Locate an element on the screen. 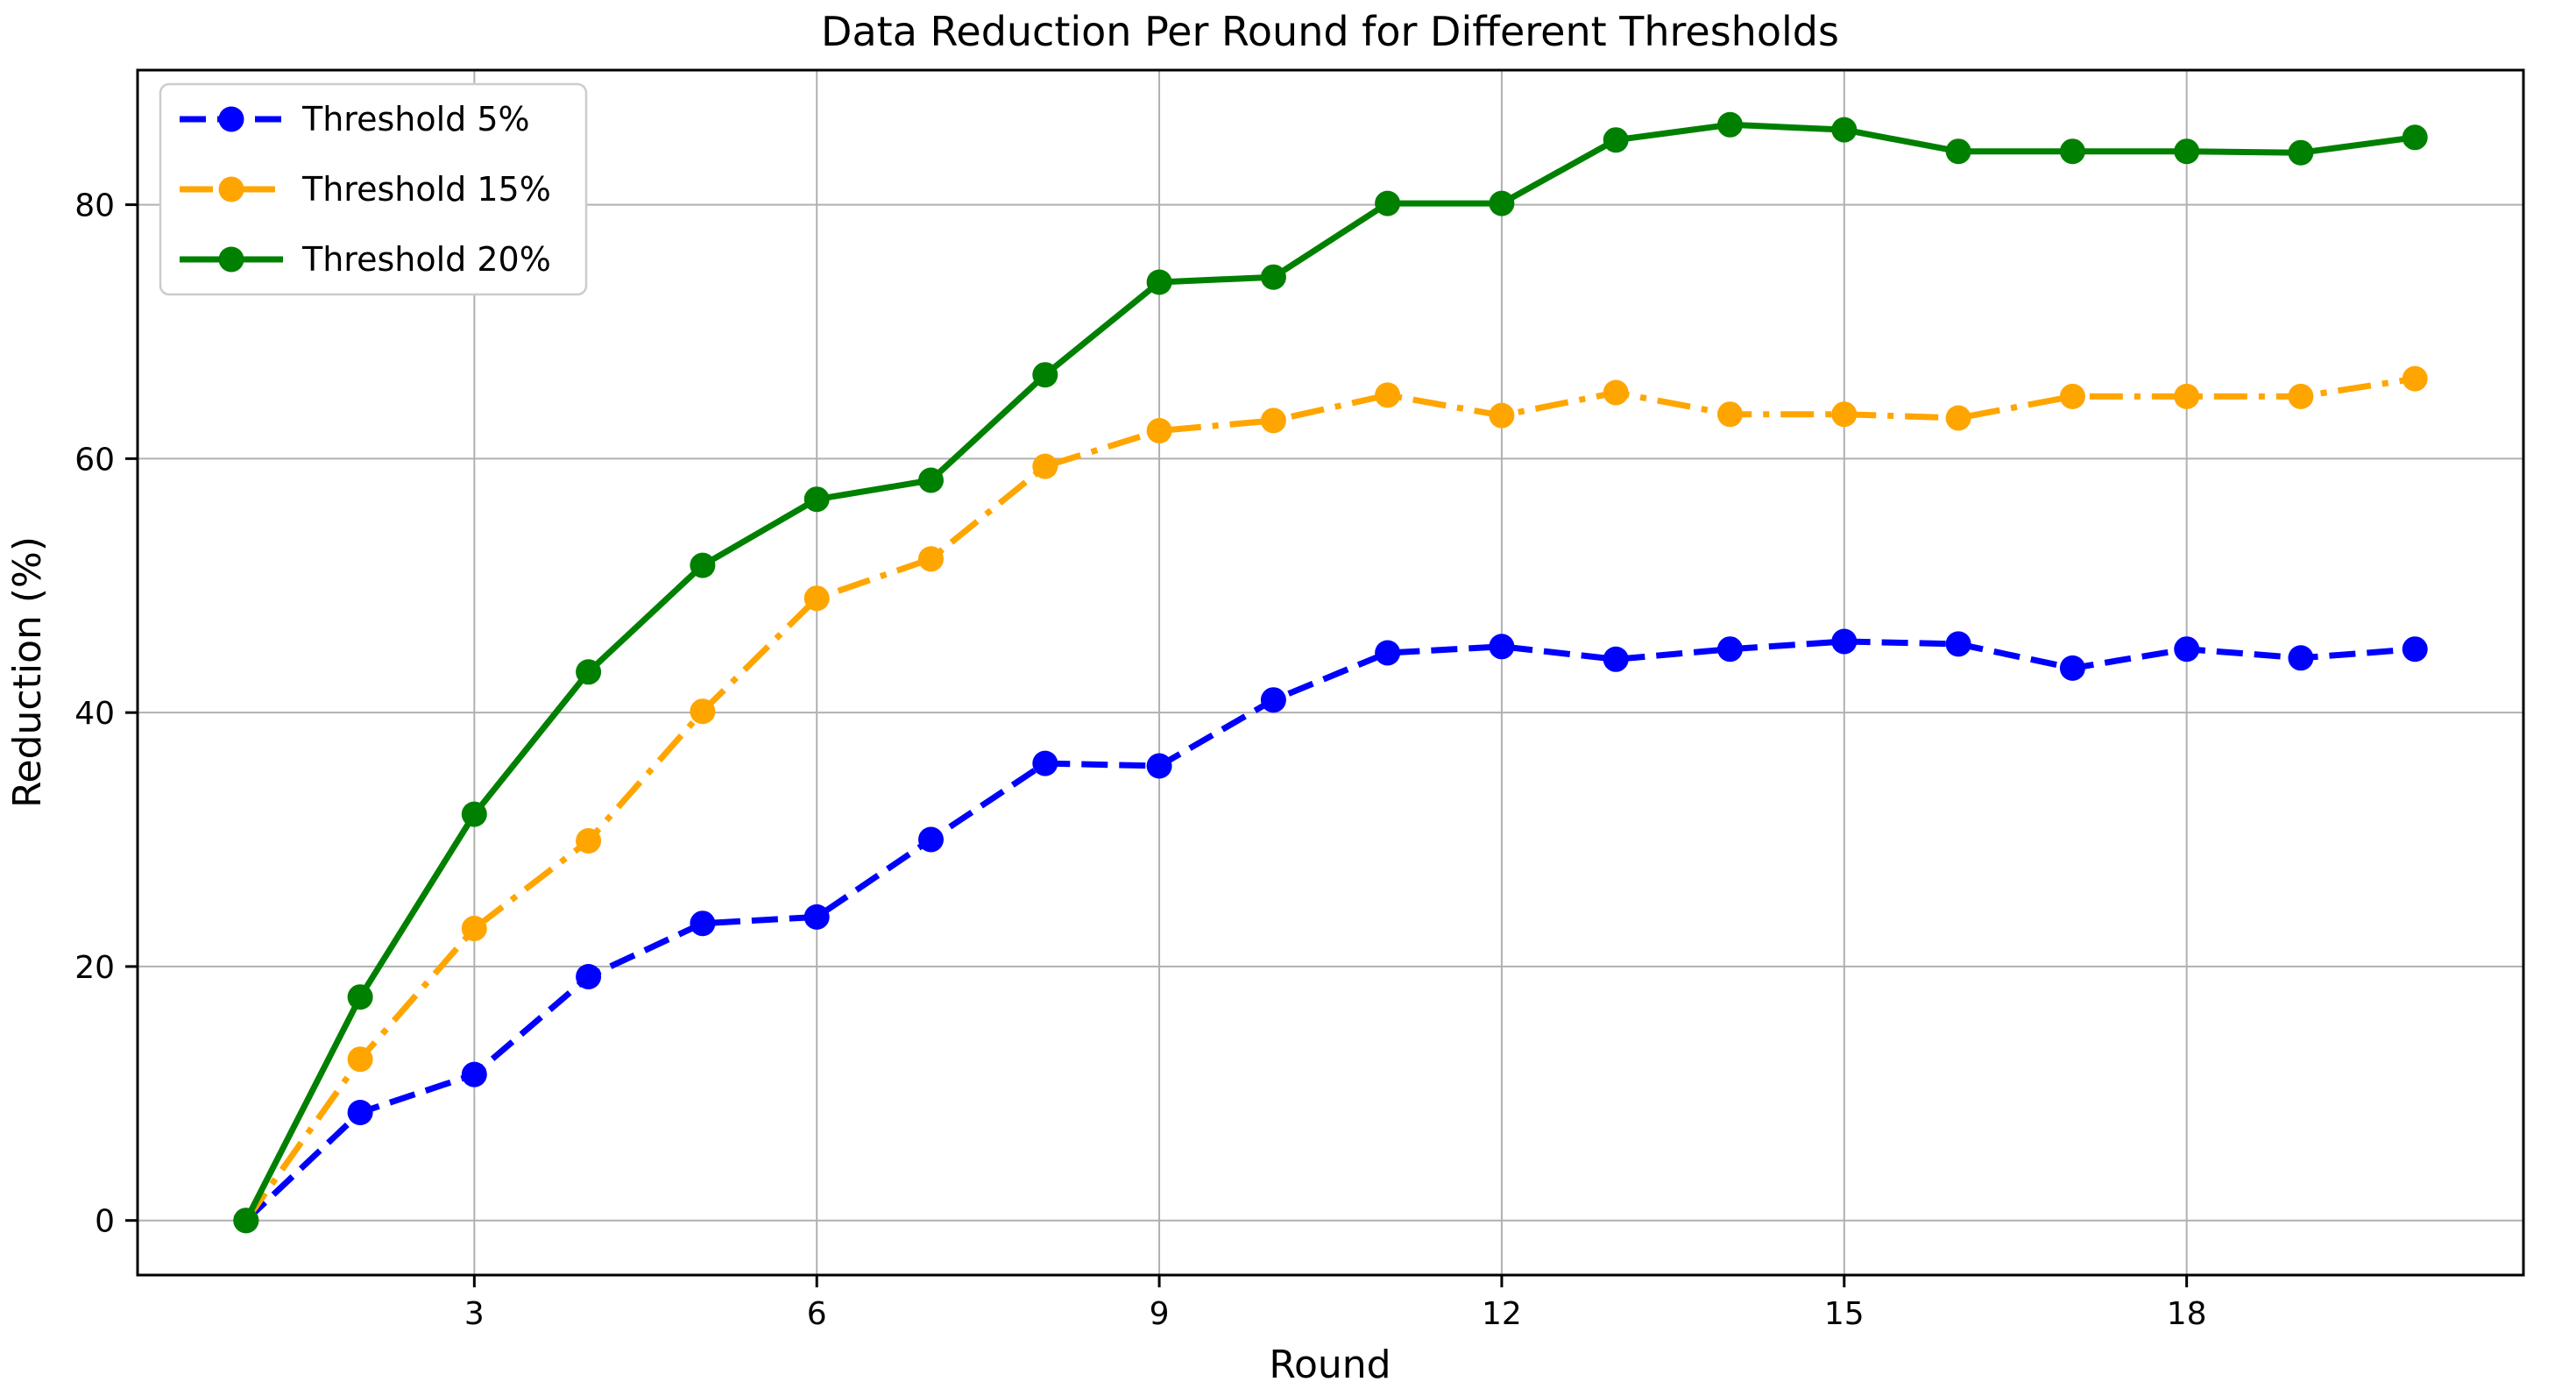 Image resolution: width=2576 pixels, height=1396 pixels. x-tick-label: 18 is located at coordinates (2187, 1314).